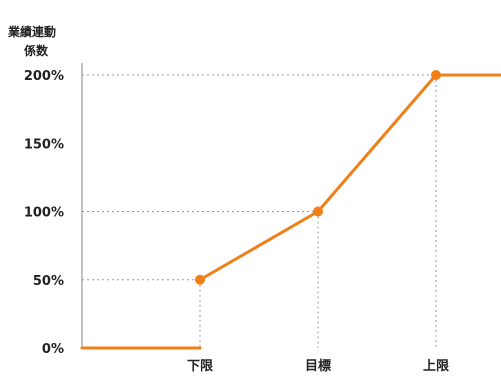  I want to click on y-axis-label-line-1: 業績連動, so click(31, 31).